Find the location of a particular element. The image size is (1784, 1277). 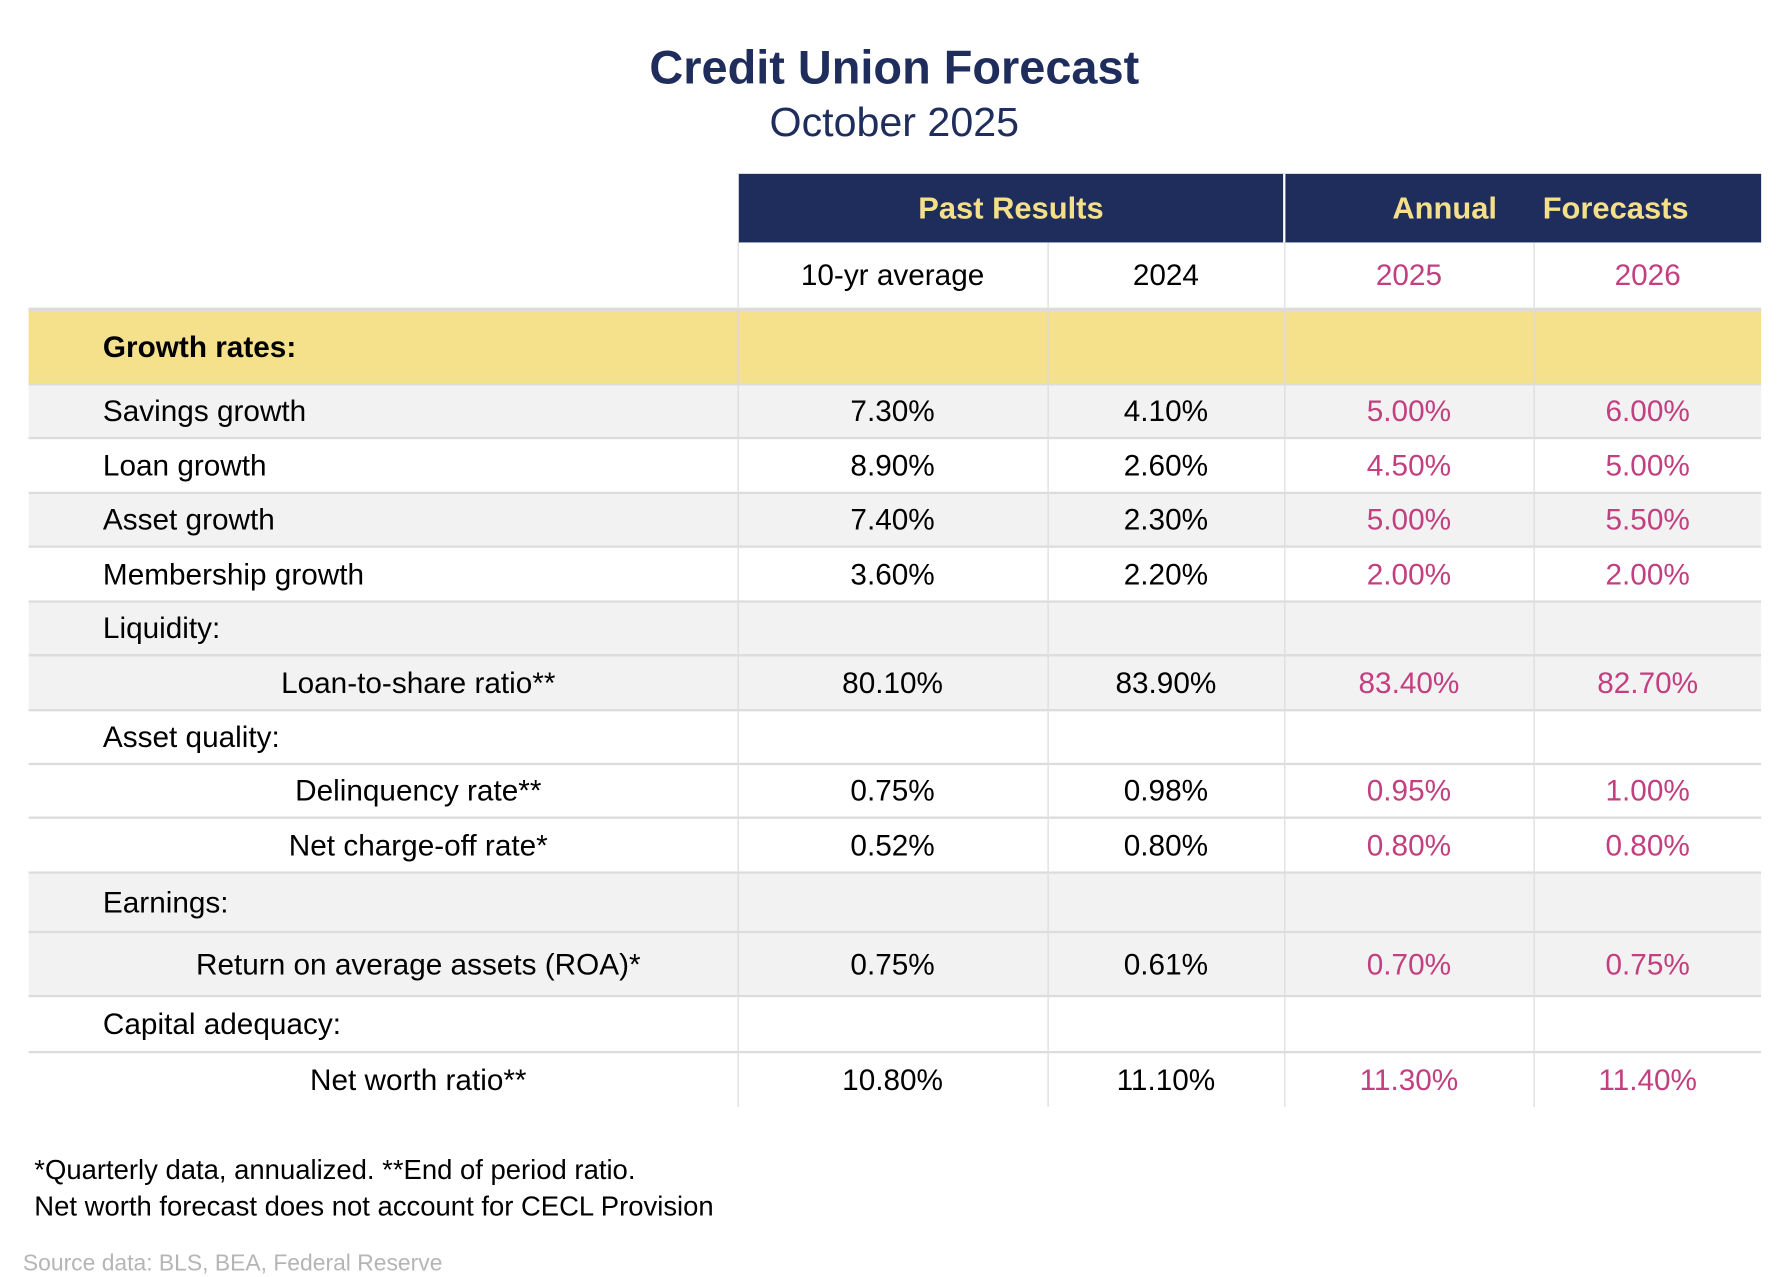

value-2026: 0.75% is located at coordinates (1647, 965).